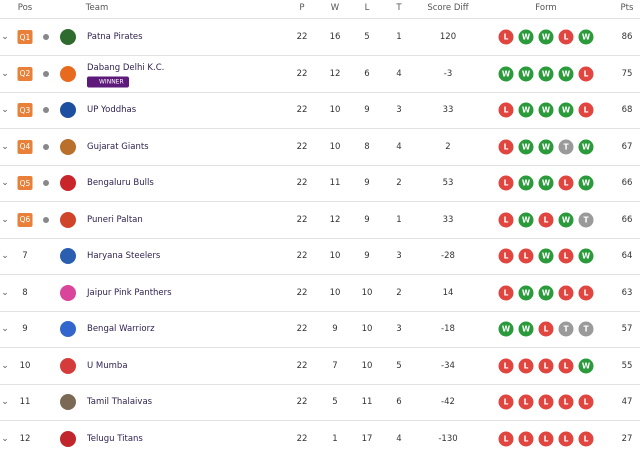 The height and width of the screenshot is (456, 640). What do you see at coordinates (627, 37) in the screenshot?
I see `stat-pts: 86` at bounding box center [627, 37].